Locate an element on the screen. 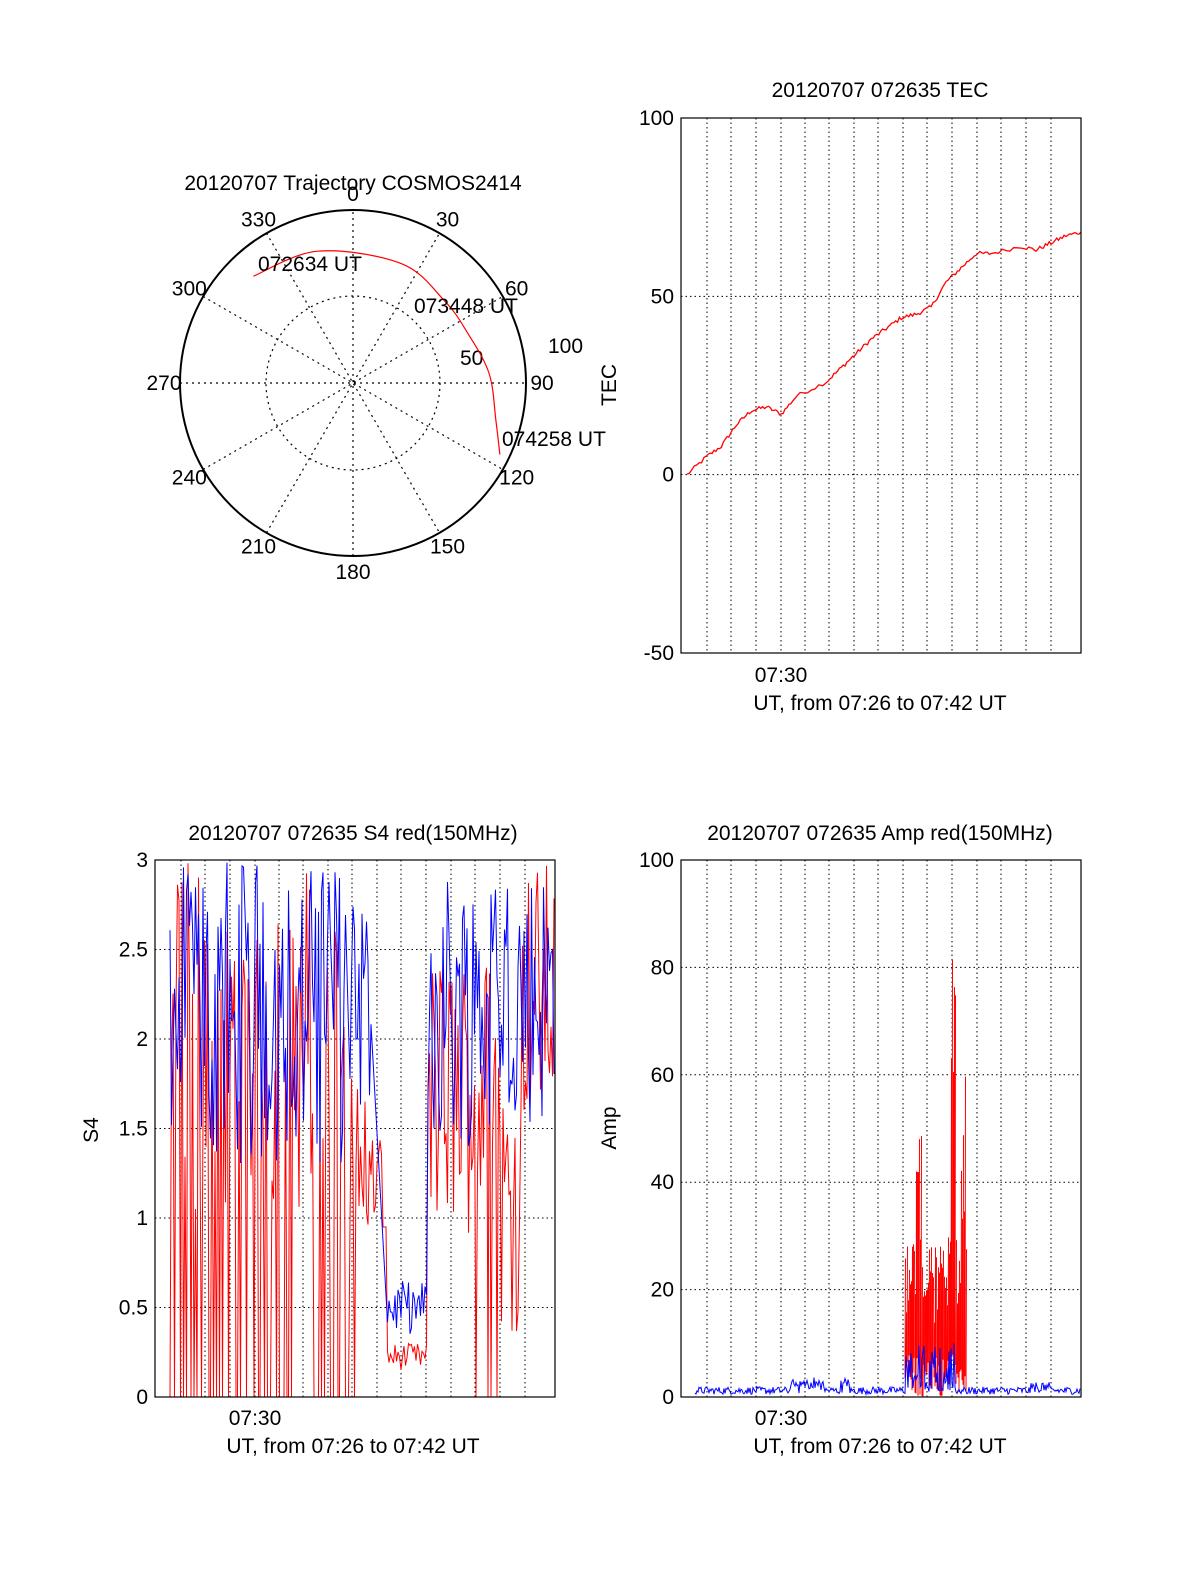 The image size is (1200, 1575). tec-frame is located at coordinates (881, 385).